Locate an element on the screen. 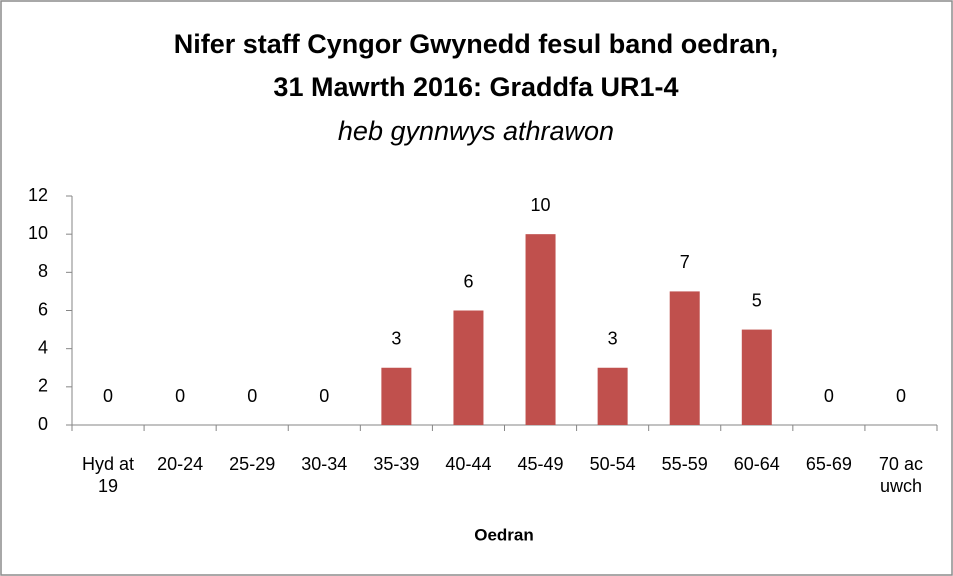 Image resolution: width=953 pixels, height=576 pixels. x-tick-label: 60-64 is located at coordinates (757, 464).